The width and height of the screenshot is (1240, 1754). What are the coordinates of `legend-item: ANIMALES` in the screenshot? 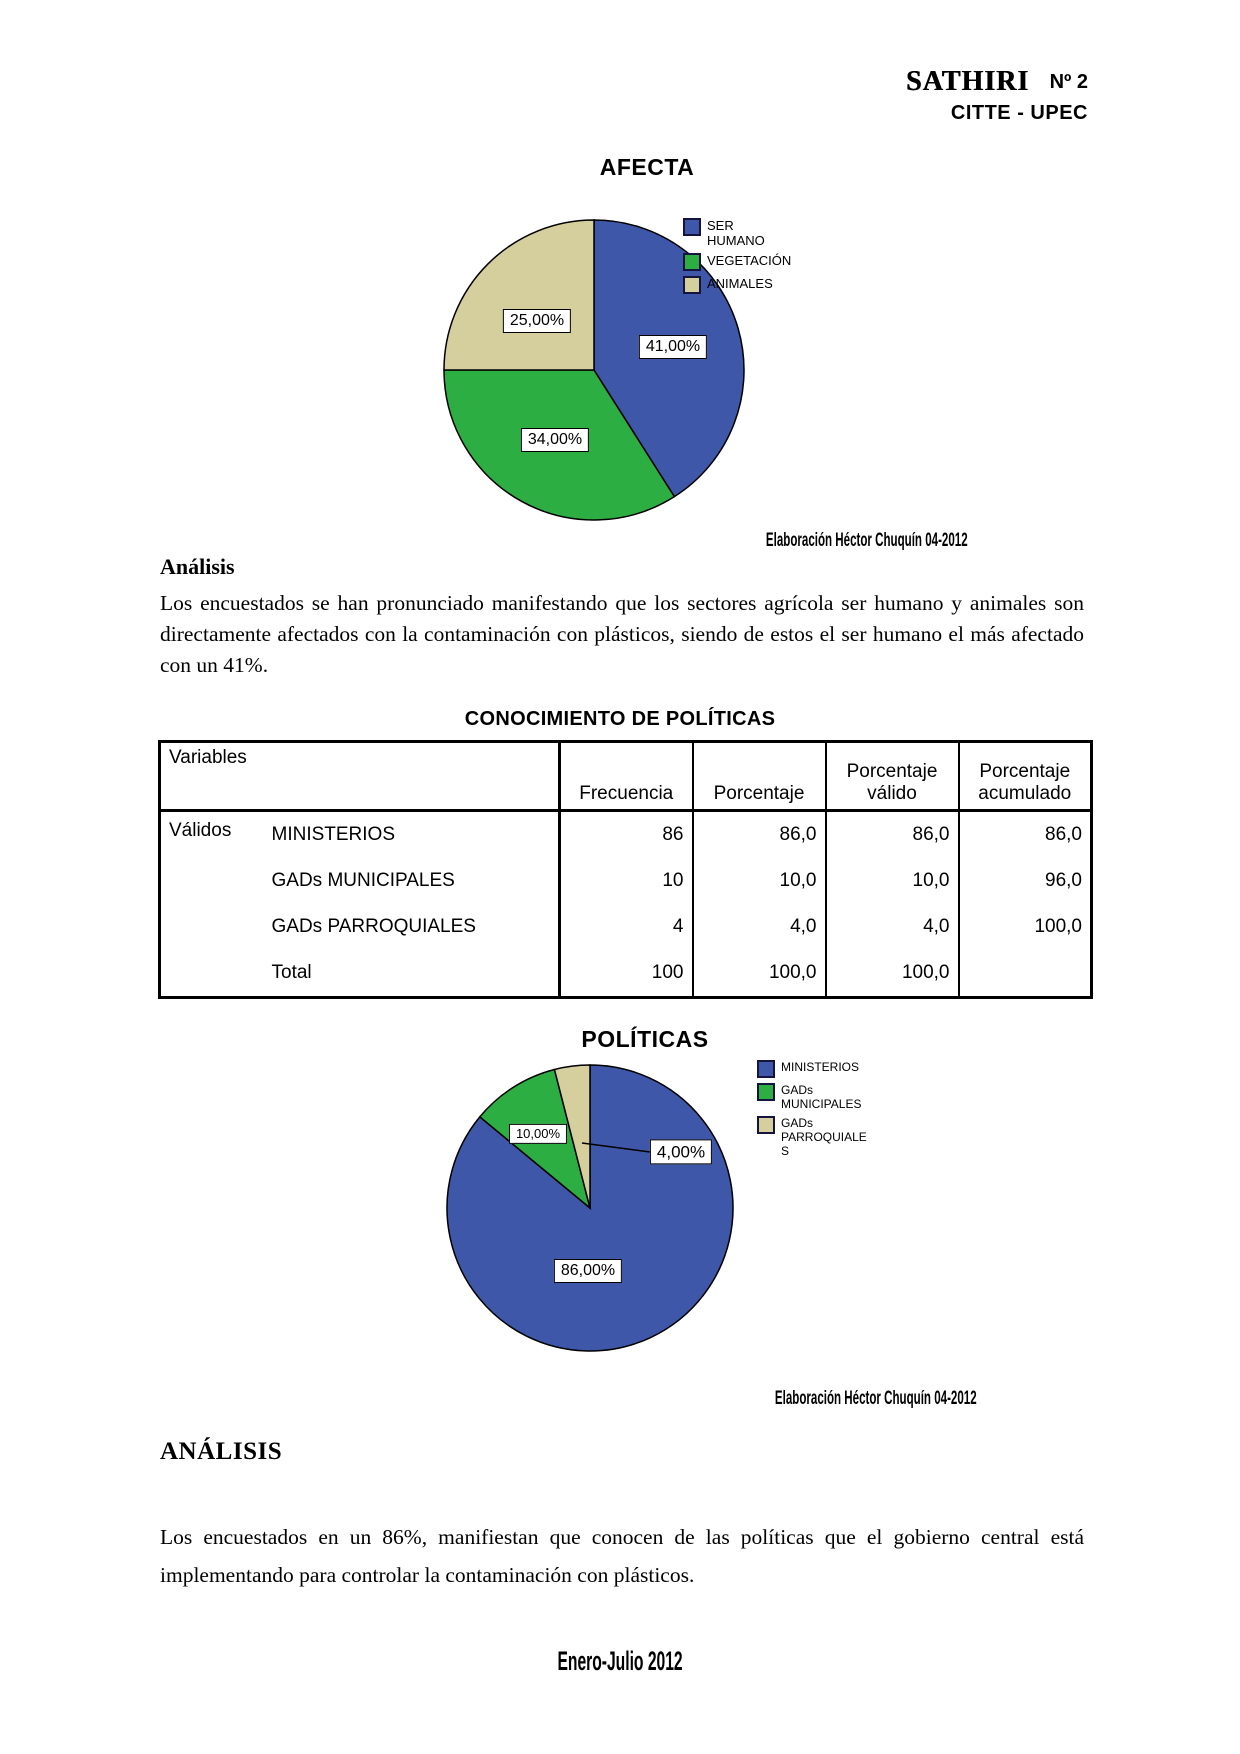 It's located at (737, 285).